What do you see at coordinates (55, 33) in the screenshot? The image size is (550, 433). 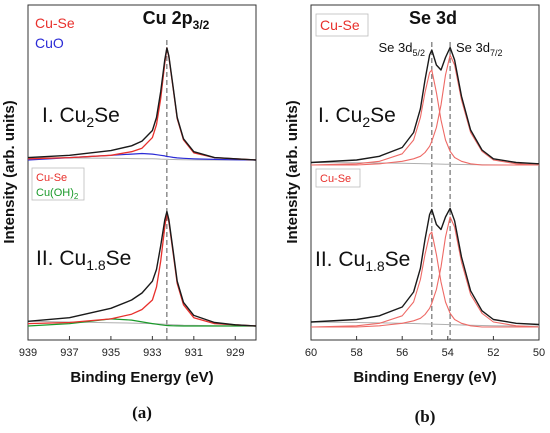 I see `panel-a-upper-legend: Cu-Se CuO` at bounding box center [55, 33].